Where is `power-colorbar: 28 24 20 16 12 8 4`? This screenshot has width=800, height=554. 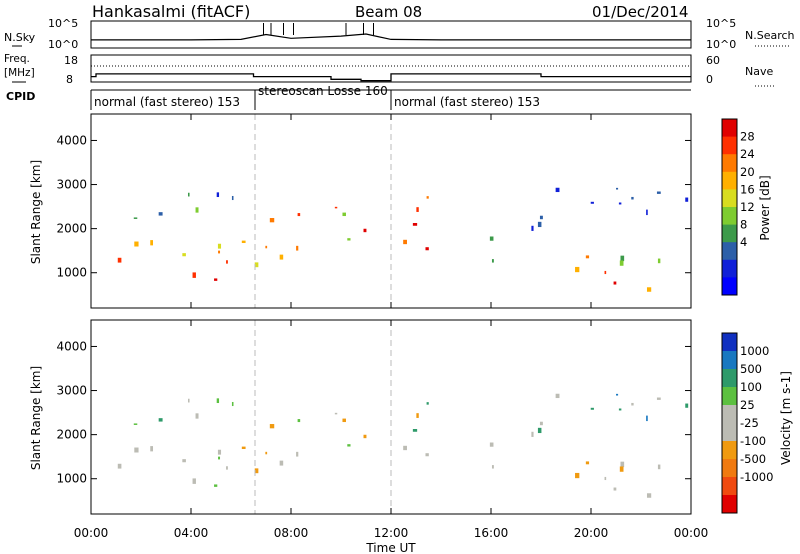 power-colorbar: 28 24 20 16 12 8 4 is located at coordinates (738, 207).